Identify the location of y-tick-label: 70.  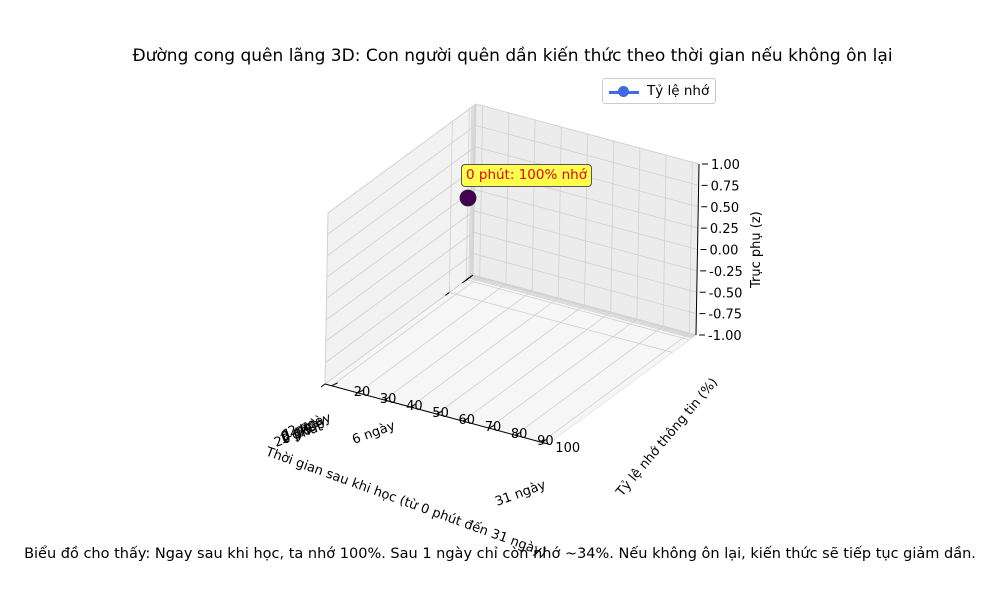
(493, 427).